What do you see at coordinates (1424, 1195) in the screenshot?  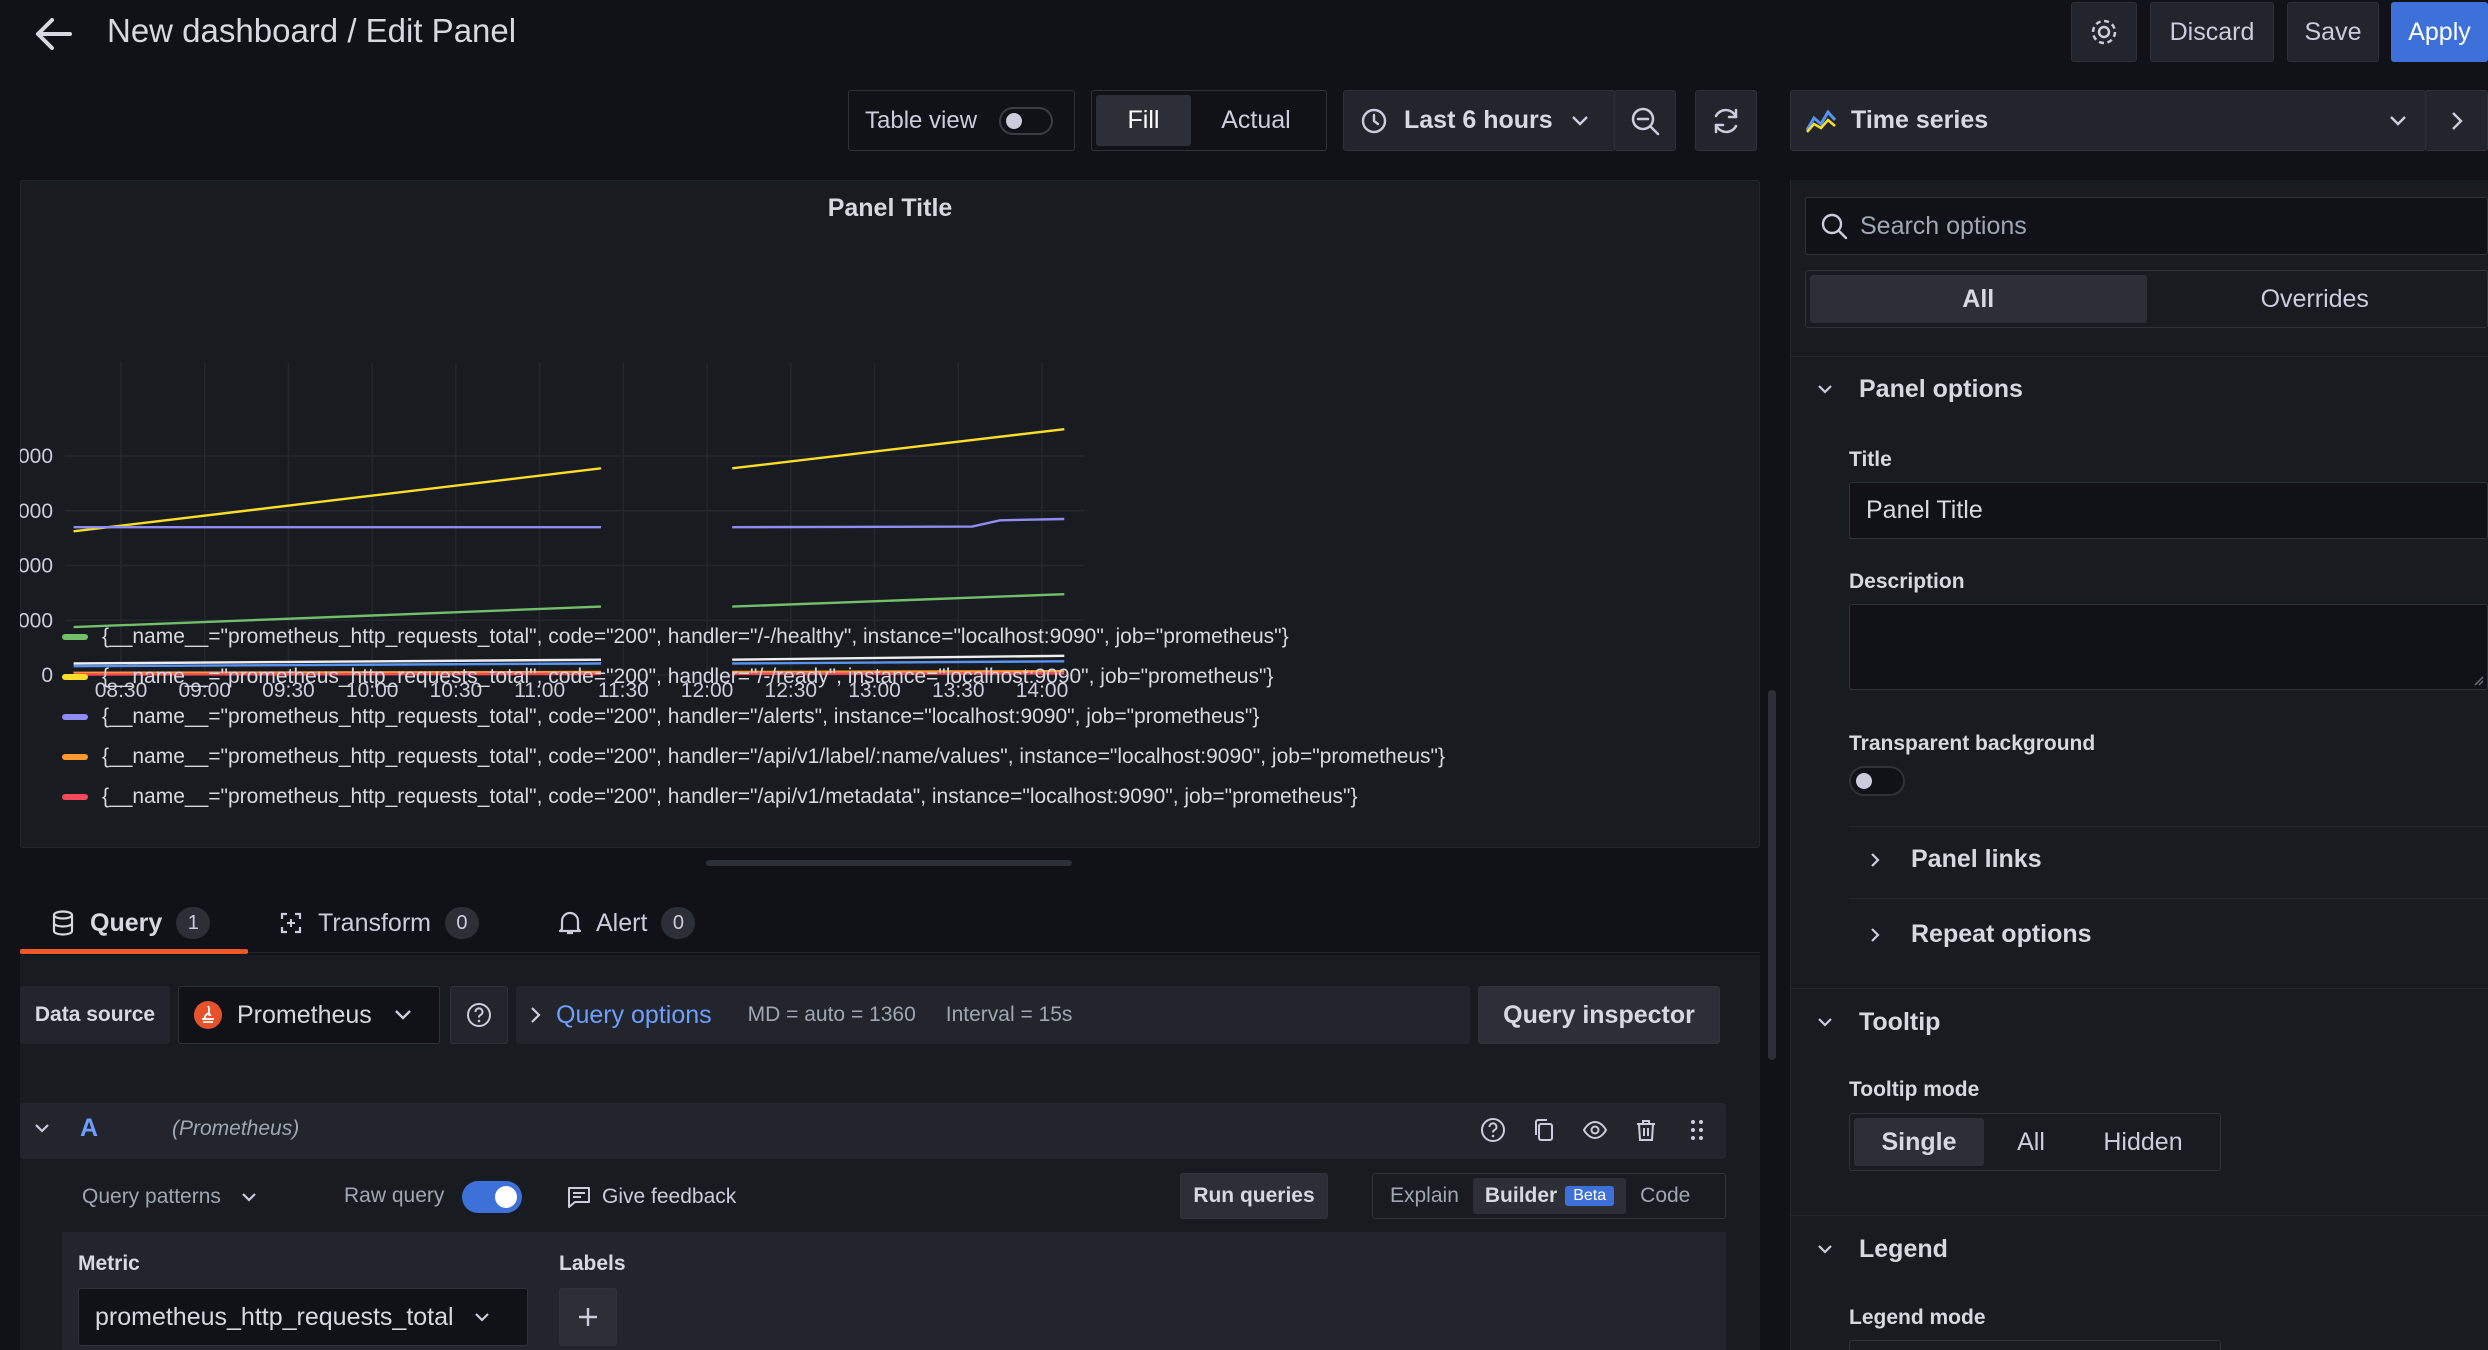 I see `explain-toggle: Explain` at bounding box center [1424, 1195].